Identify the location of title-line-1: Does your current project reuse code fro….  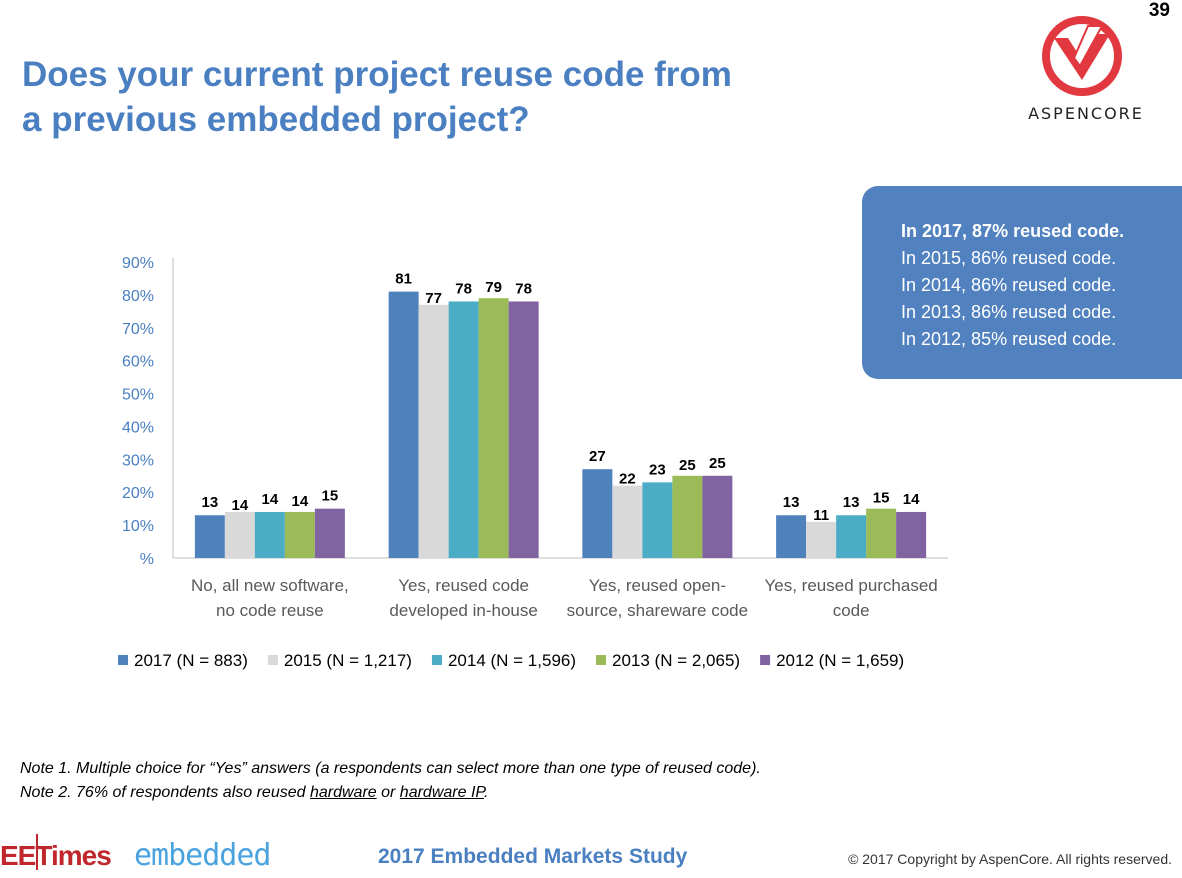
(377, 74).